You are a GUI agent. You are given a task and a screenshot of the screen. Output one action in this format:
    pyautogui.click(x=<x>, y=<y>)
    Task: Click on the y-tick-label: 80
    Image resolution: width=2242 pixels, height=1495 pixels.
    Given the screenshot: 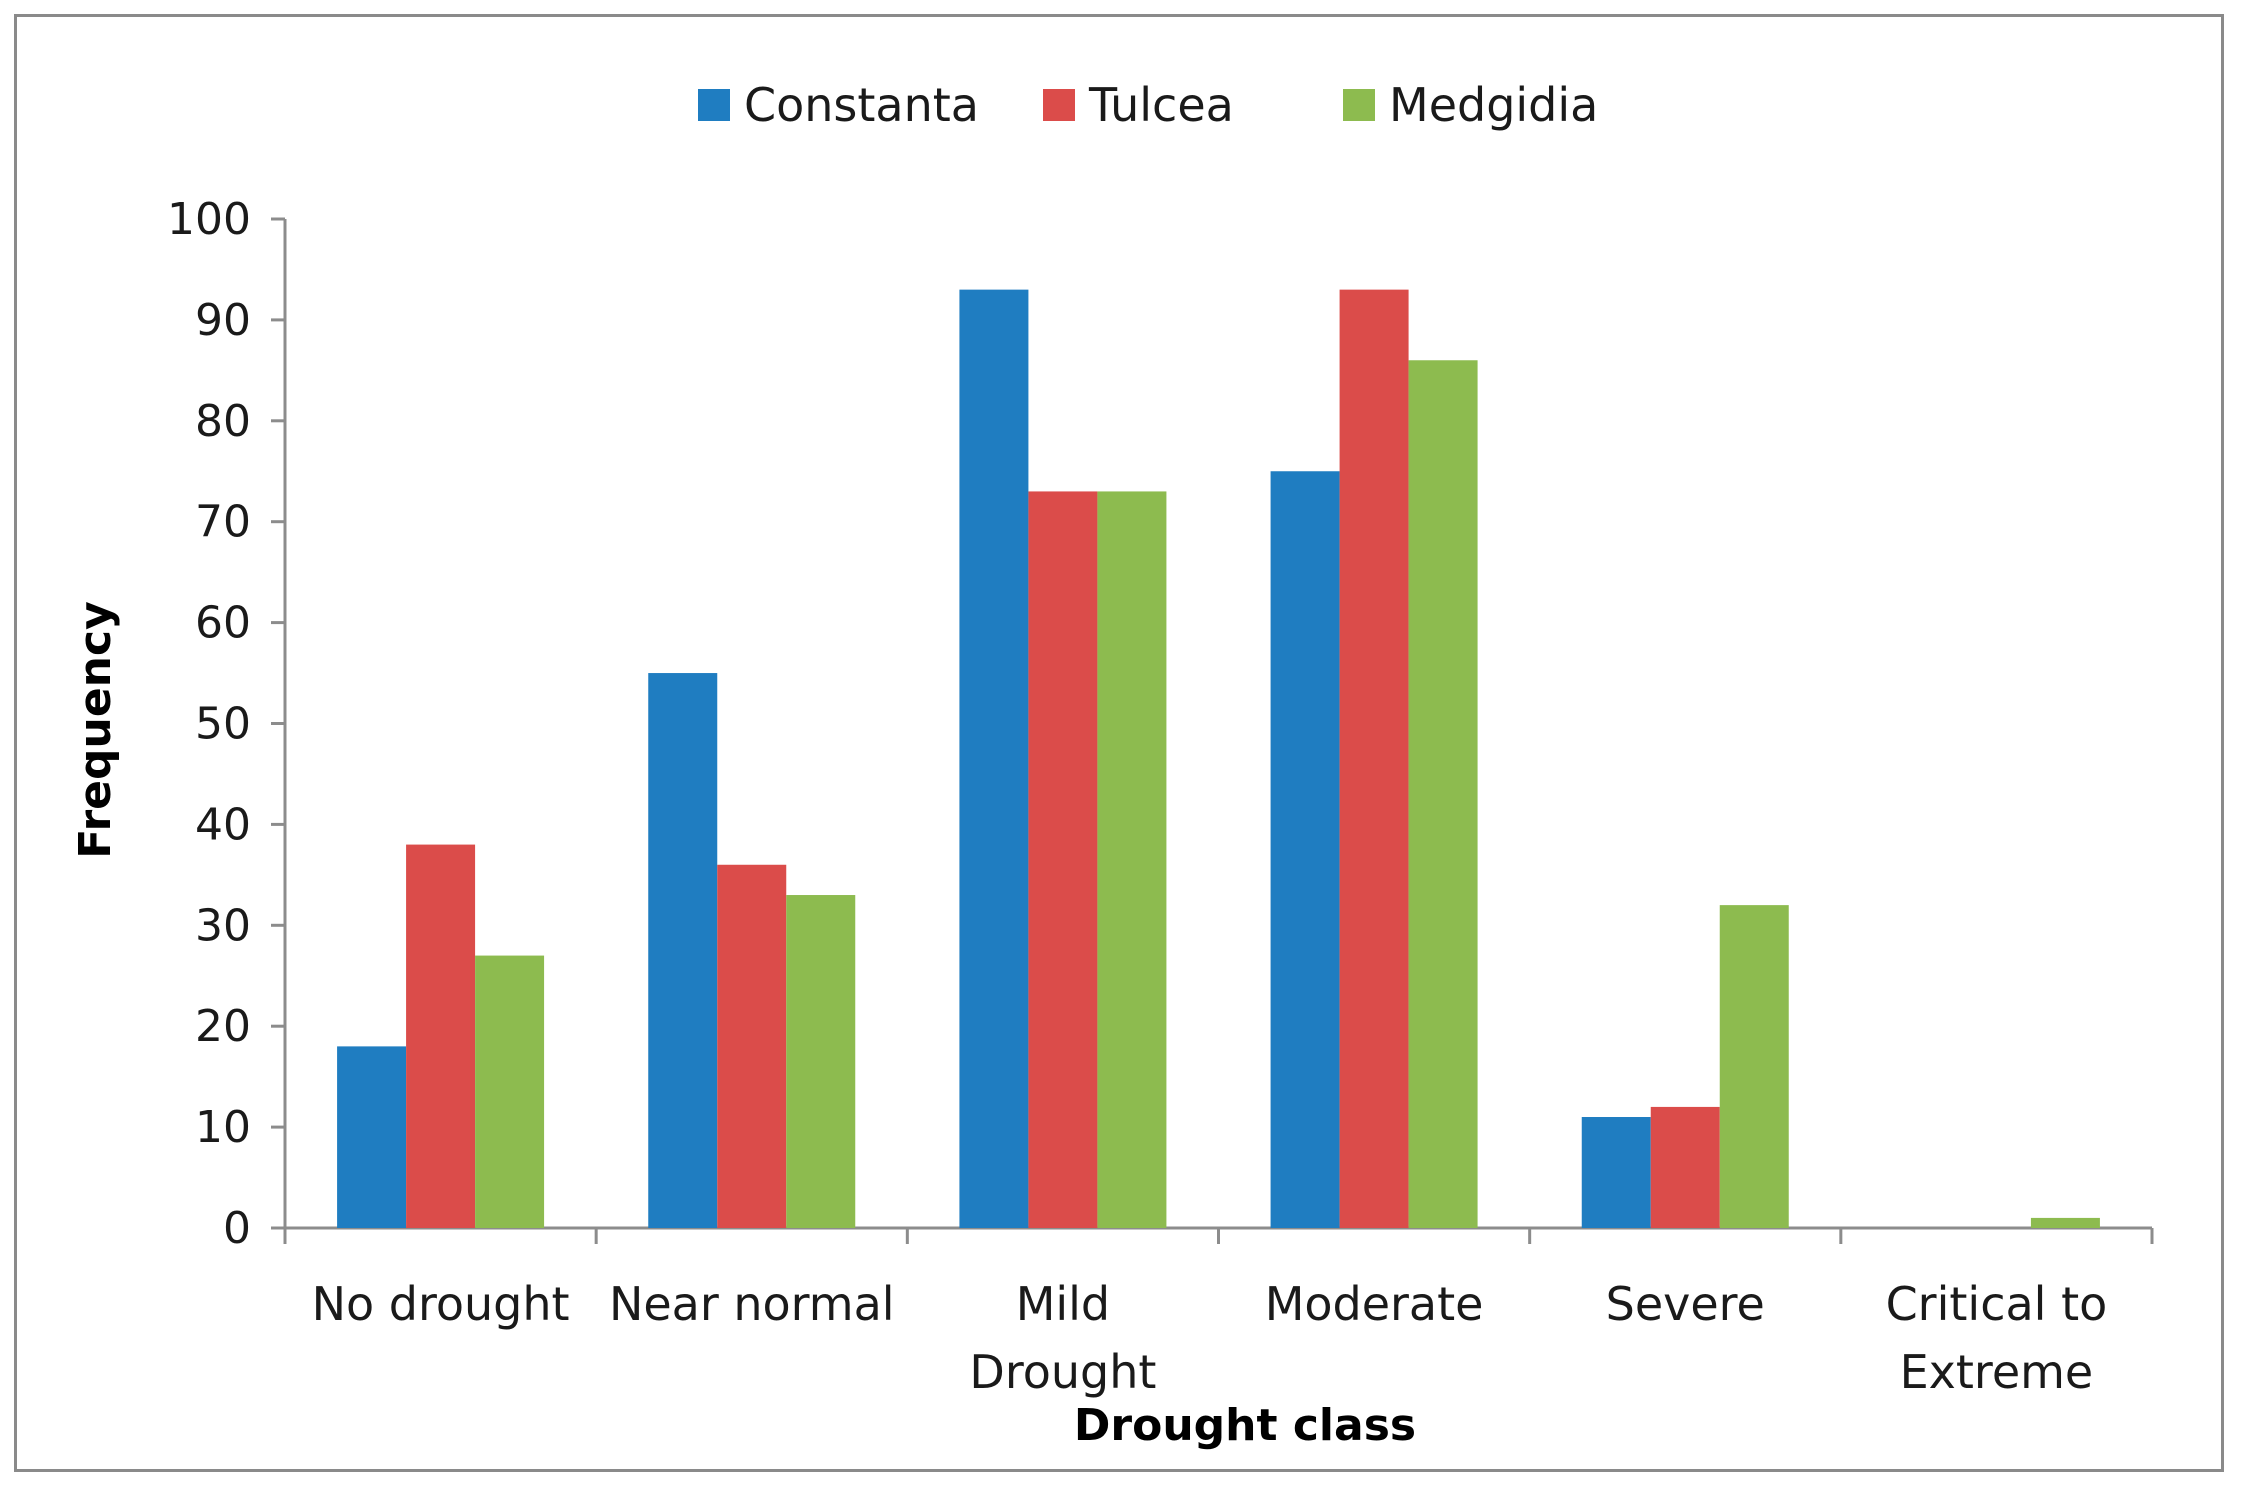 What is the action you would take?
    pyautogui.click(x=223, y=421)
    